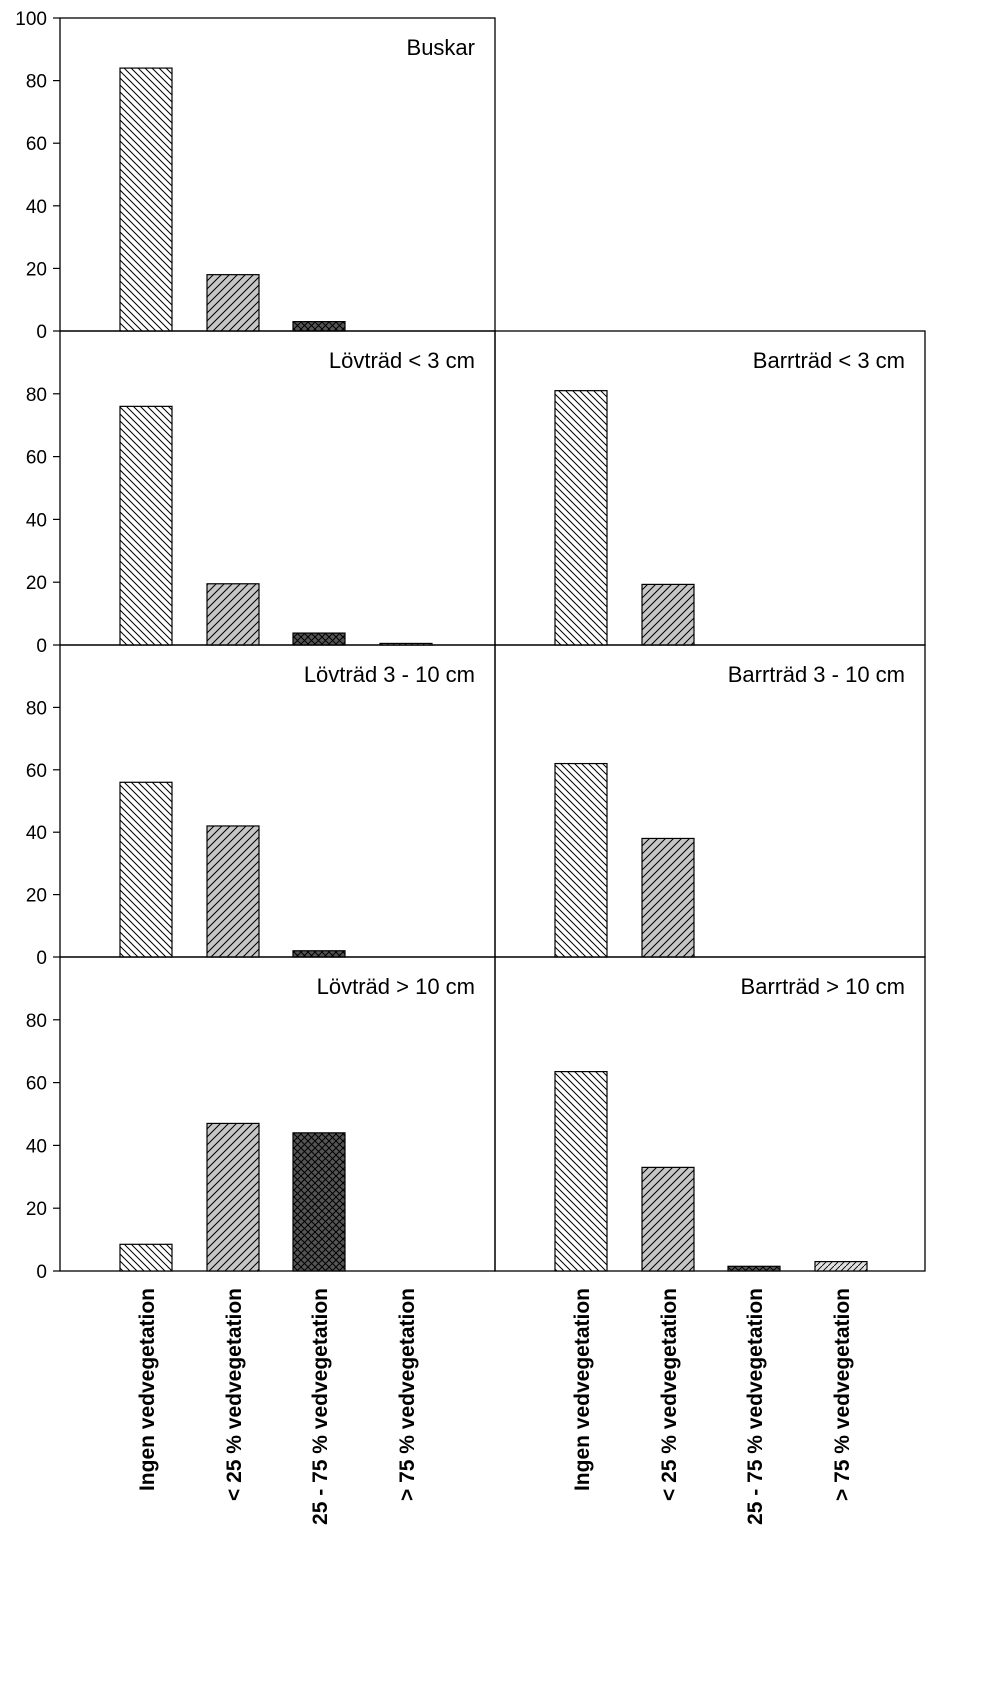 The width and height of the screenshot is (995, 1688). Describe the element at coordinates (710, 488) in the screenshot. I see `panel-barrtr-d-3-cm: Barrträd < 3 cm` at that location.